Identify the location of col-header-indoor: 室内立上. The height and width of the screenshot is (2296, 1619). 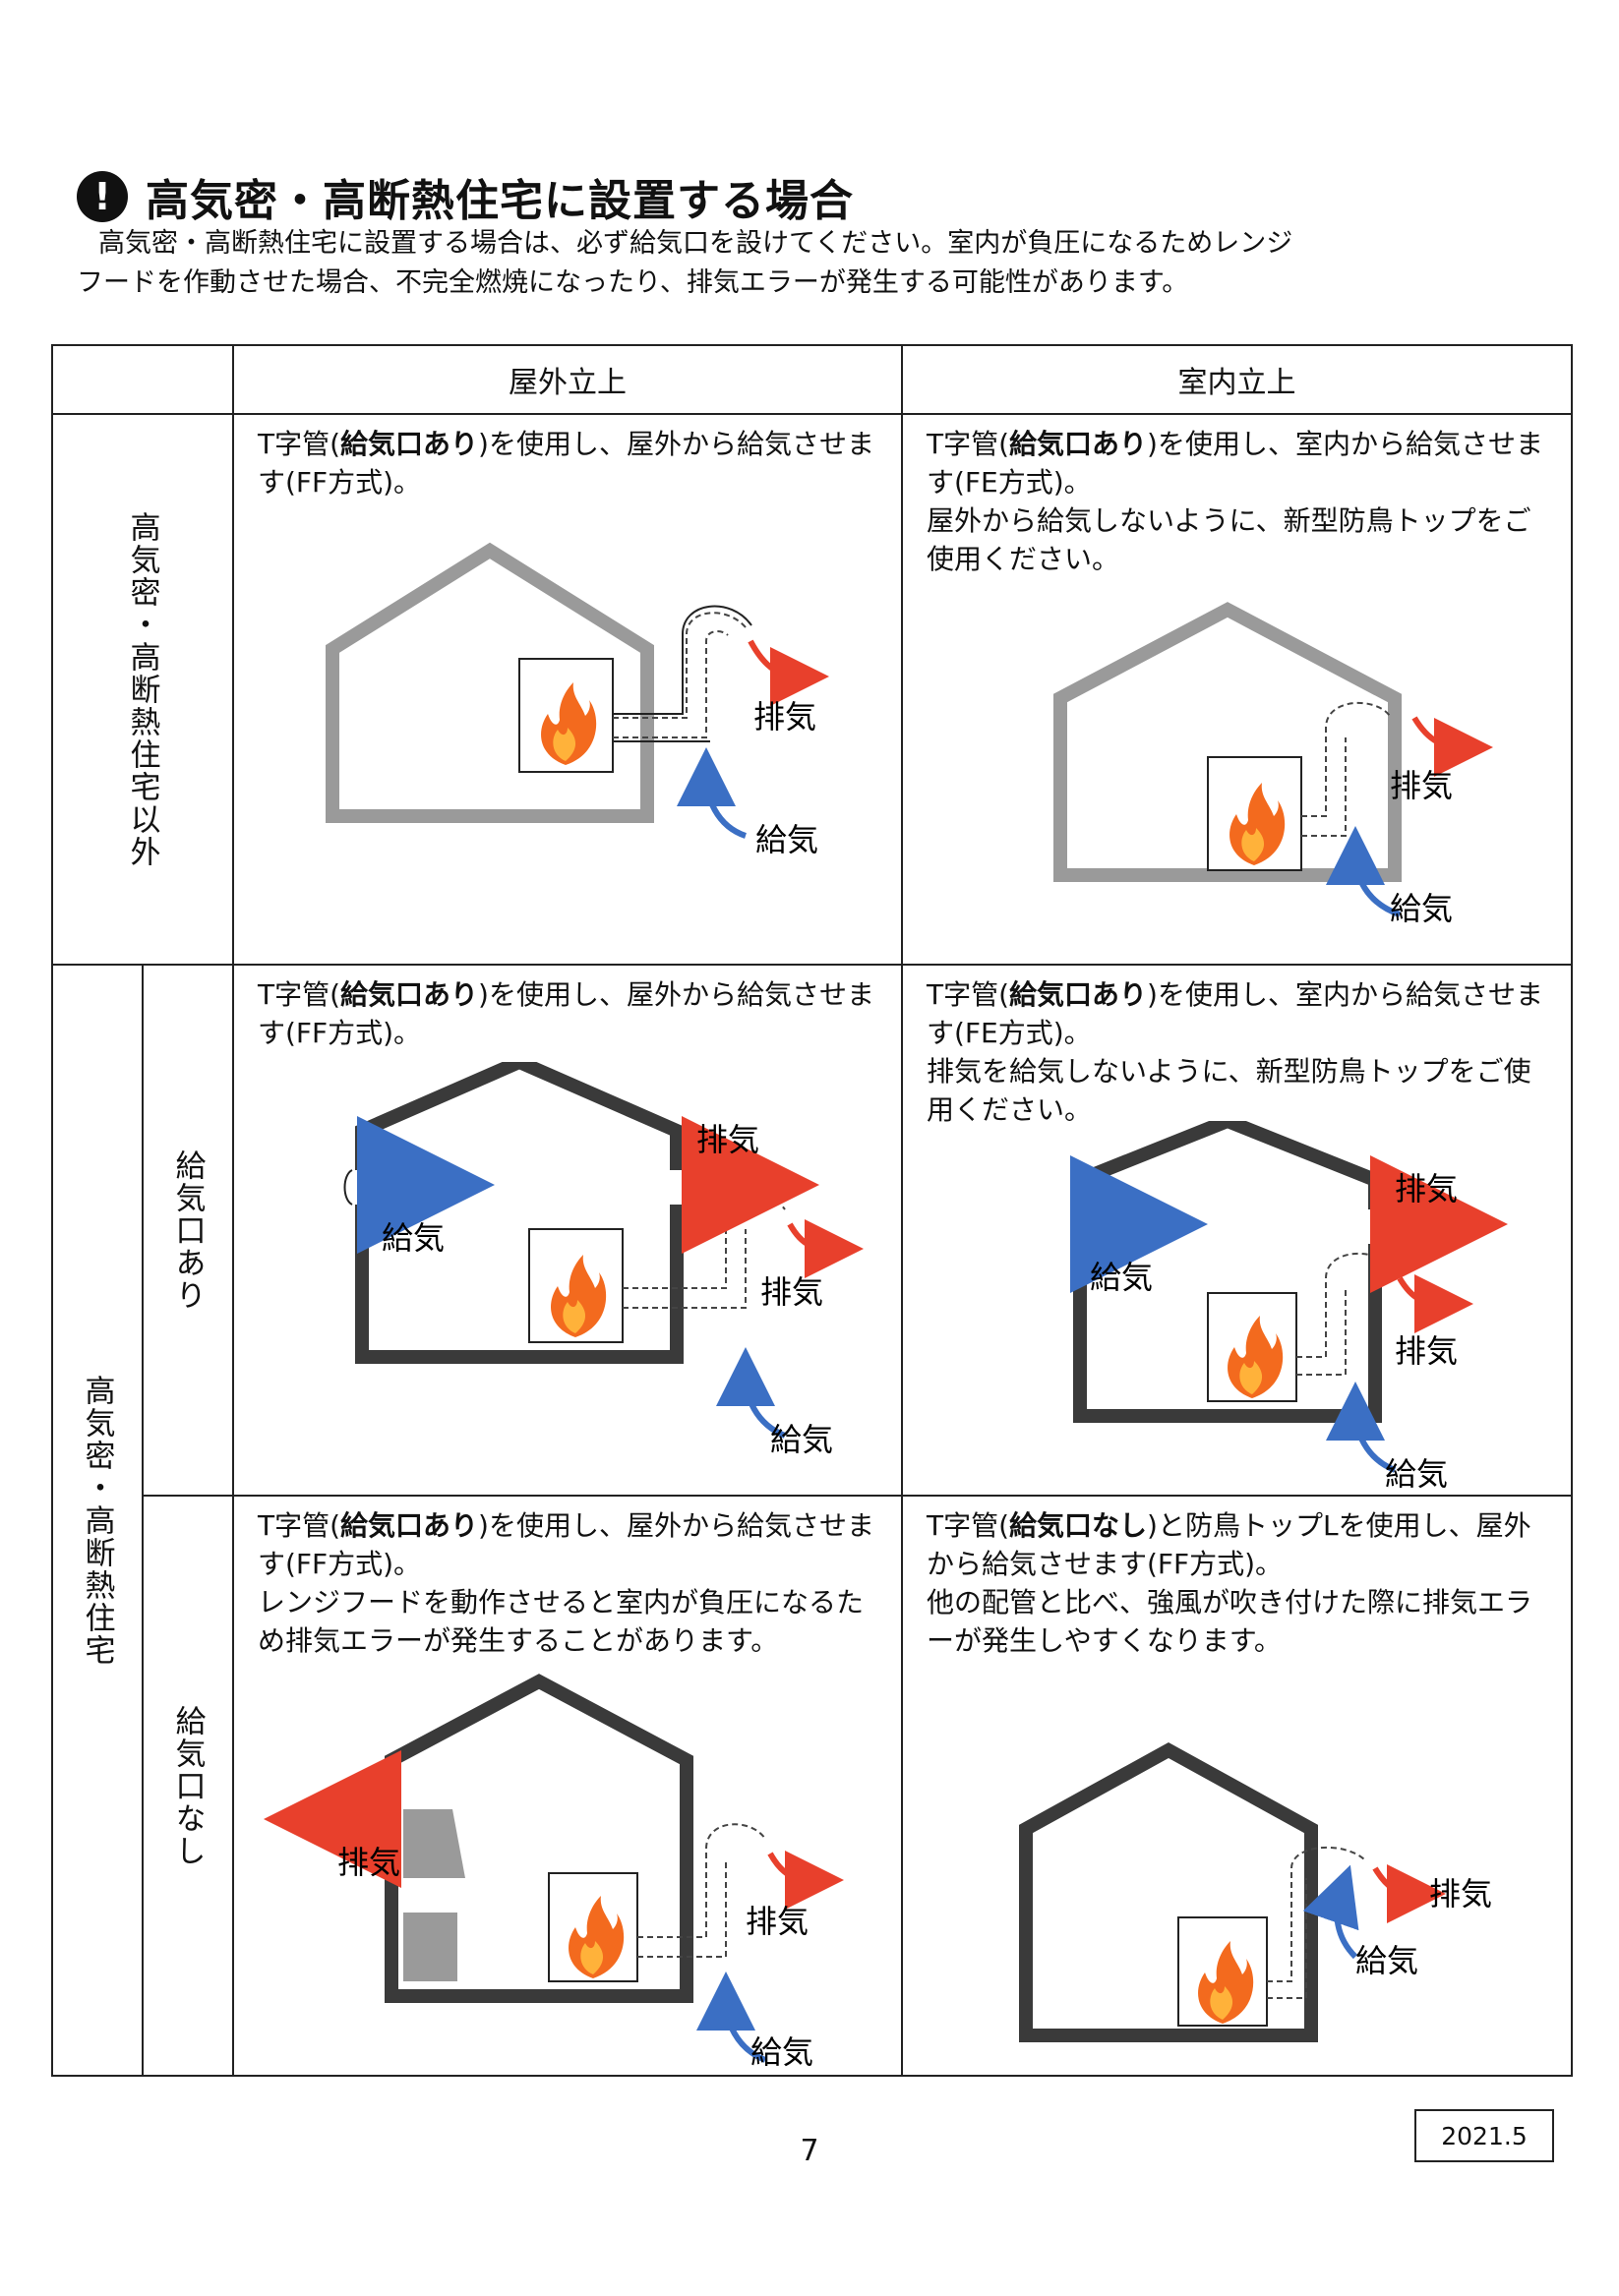
(1237, 379).